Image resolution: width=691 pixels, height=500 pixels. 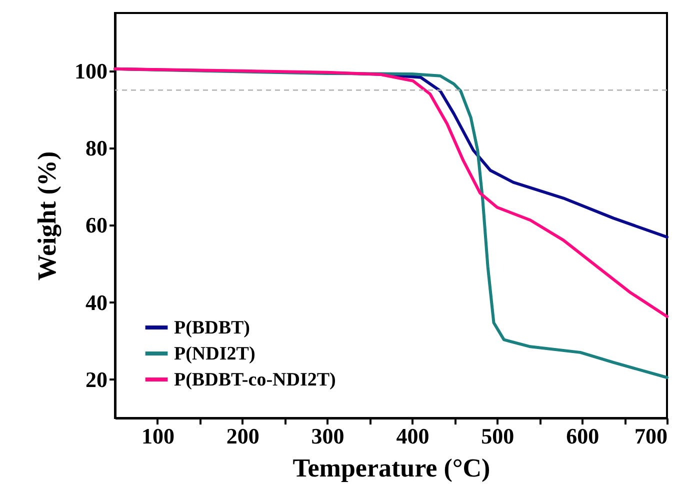 I want to click on y-tick-label: 100, so click(x=91, y=71).